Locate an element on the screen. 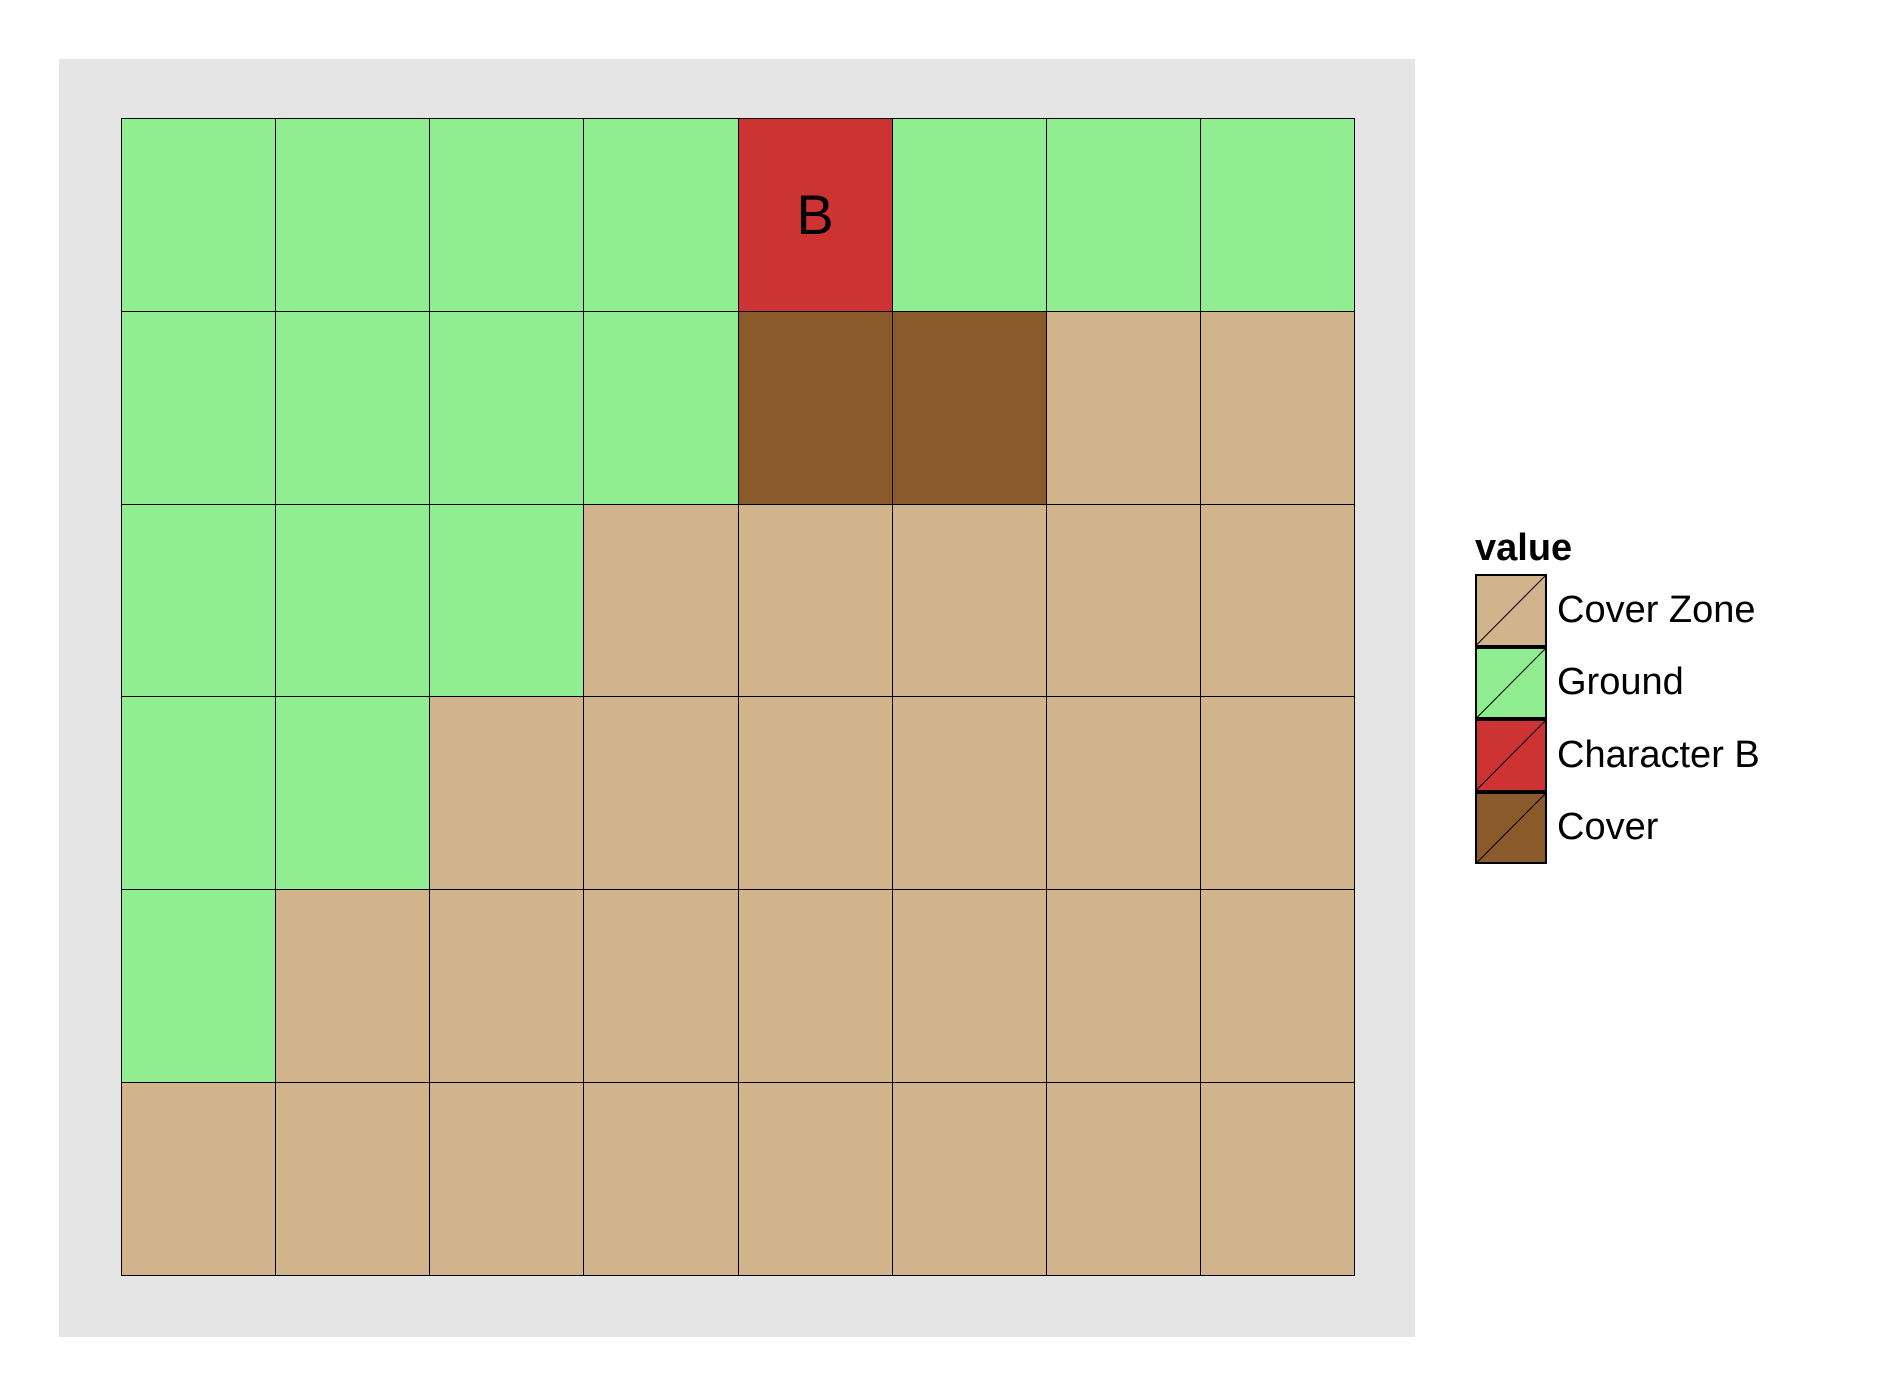 Image resolution: width=1879 pixels, height=1387 pixels. legend-label: Cover is located at coordinates (1608, 827).